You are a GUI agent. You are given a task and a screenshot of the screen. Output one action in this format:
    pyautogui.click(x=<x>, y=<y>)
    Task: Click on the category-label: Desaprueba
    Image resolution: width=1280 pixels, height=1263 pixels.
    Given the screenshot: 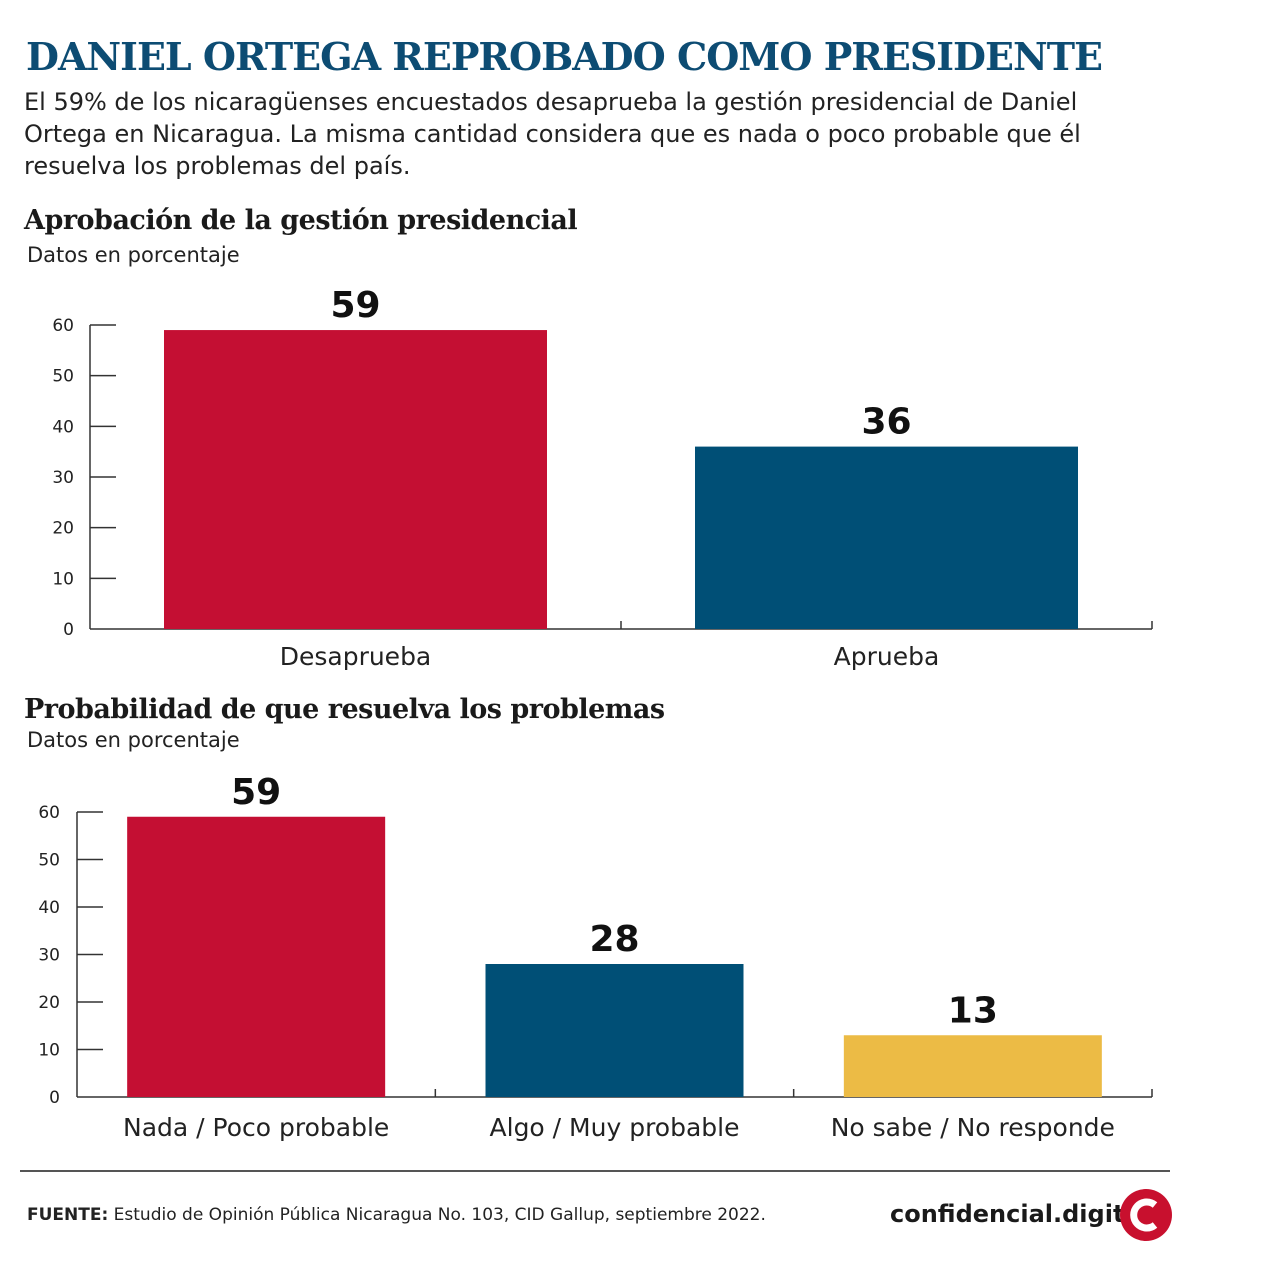 What is the action you would take?
    pyautogui.click(x=356, y=656)
    